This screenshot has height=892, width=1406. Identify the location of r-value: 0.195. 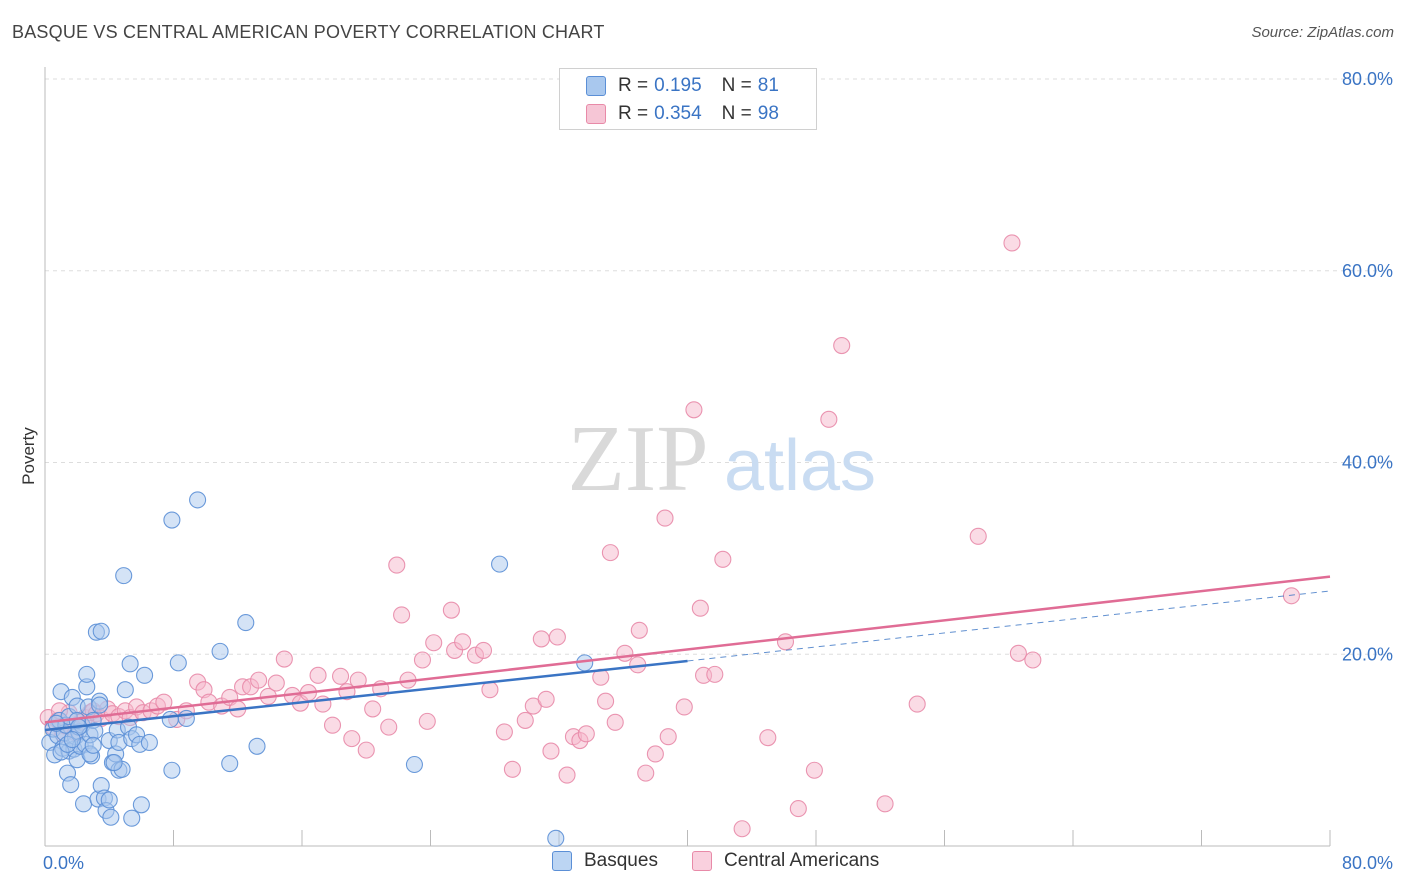
(678, 85).